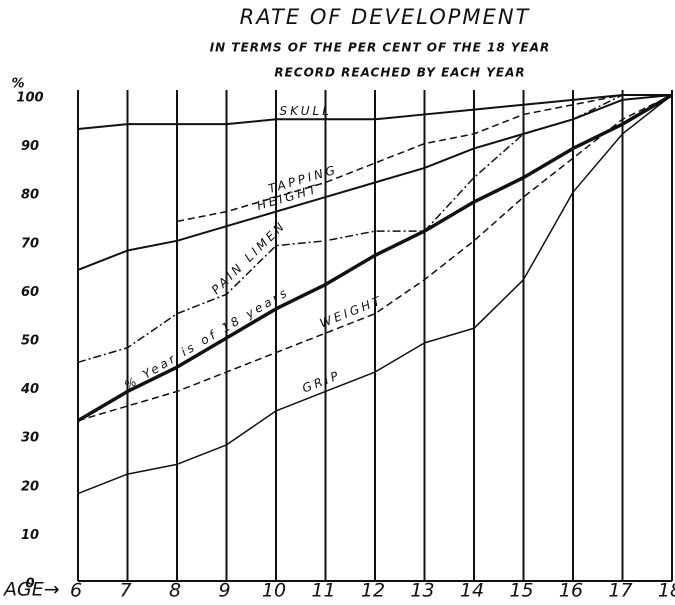 This screenshot has height=605, width=675. Describe the element at coordinates (30, 438) in the screenshot. I see `y-tick-label: 30` at that location.